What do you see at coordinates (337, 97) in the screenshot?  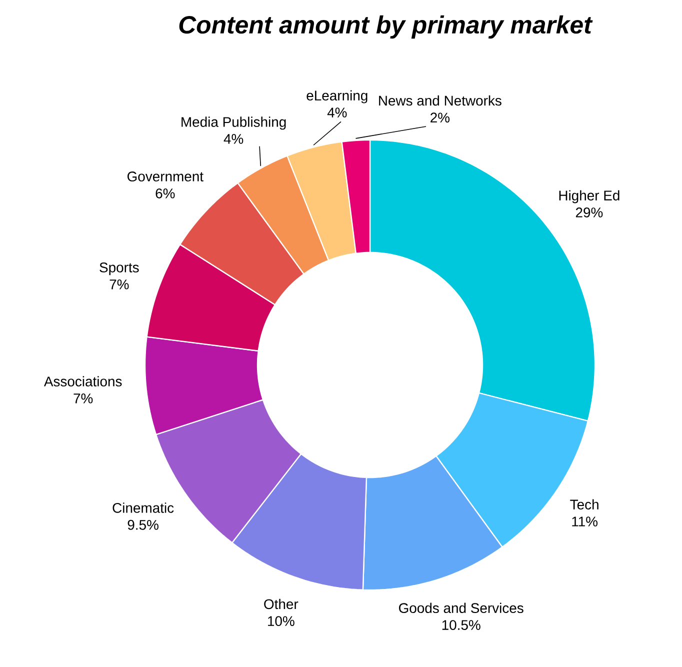 I see `slice-label: eLearning` at bounding box center [337, 97].